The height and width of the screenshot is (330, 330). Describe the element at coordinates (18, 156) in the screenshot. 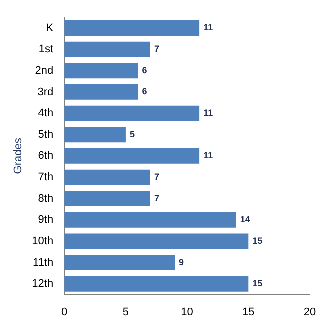

I see `y-axis-title: Grades` at that location.